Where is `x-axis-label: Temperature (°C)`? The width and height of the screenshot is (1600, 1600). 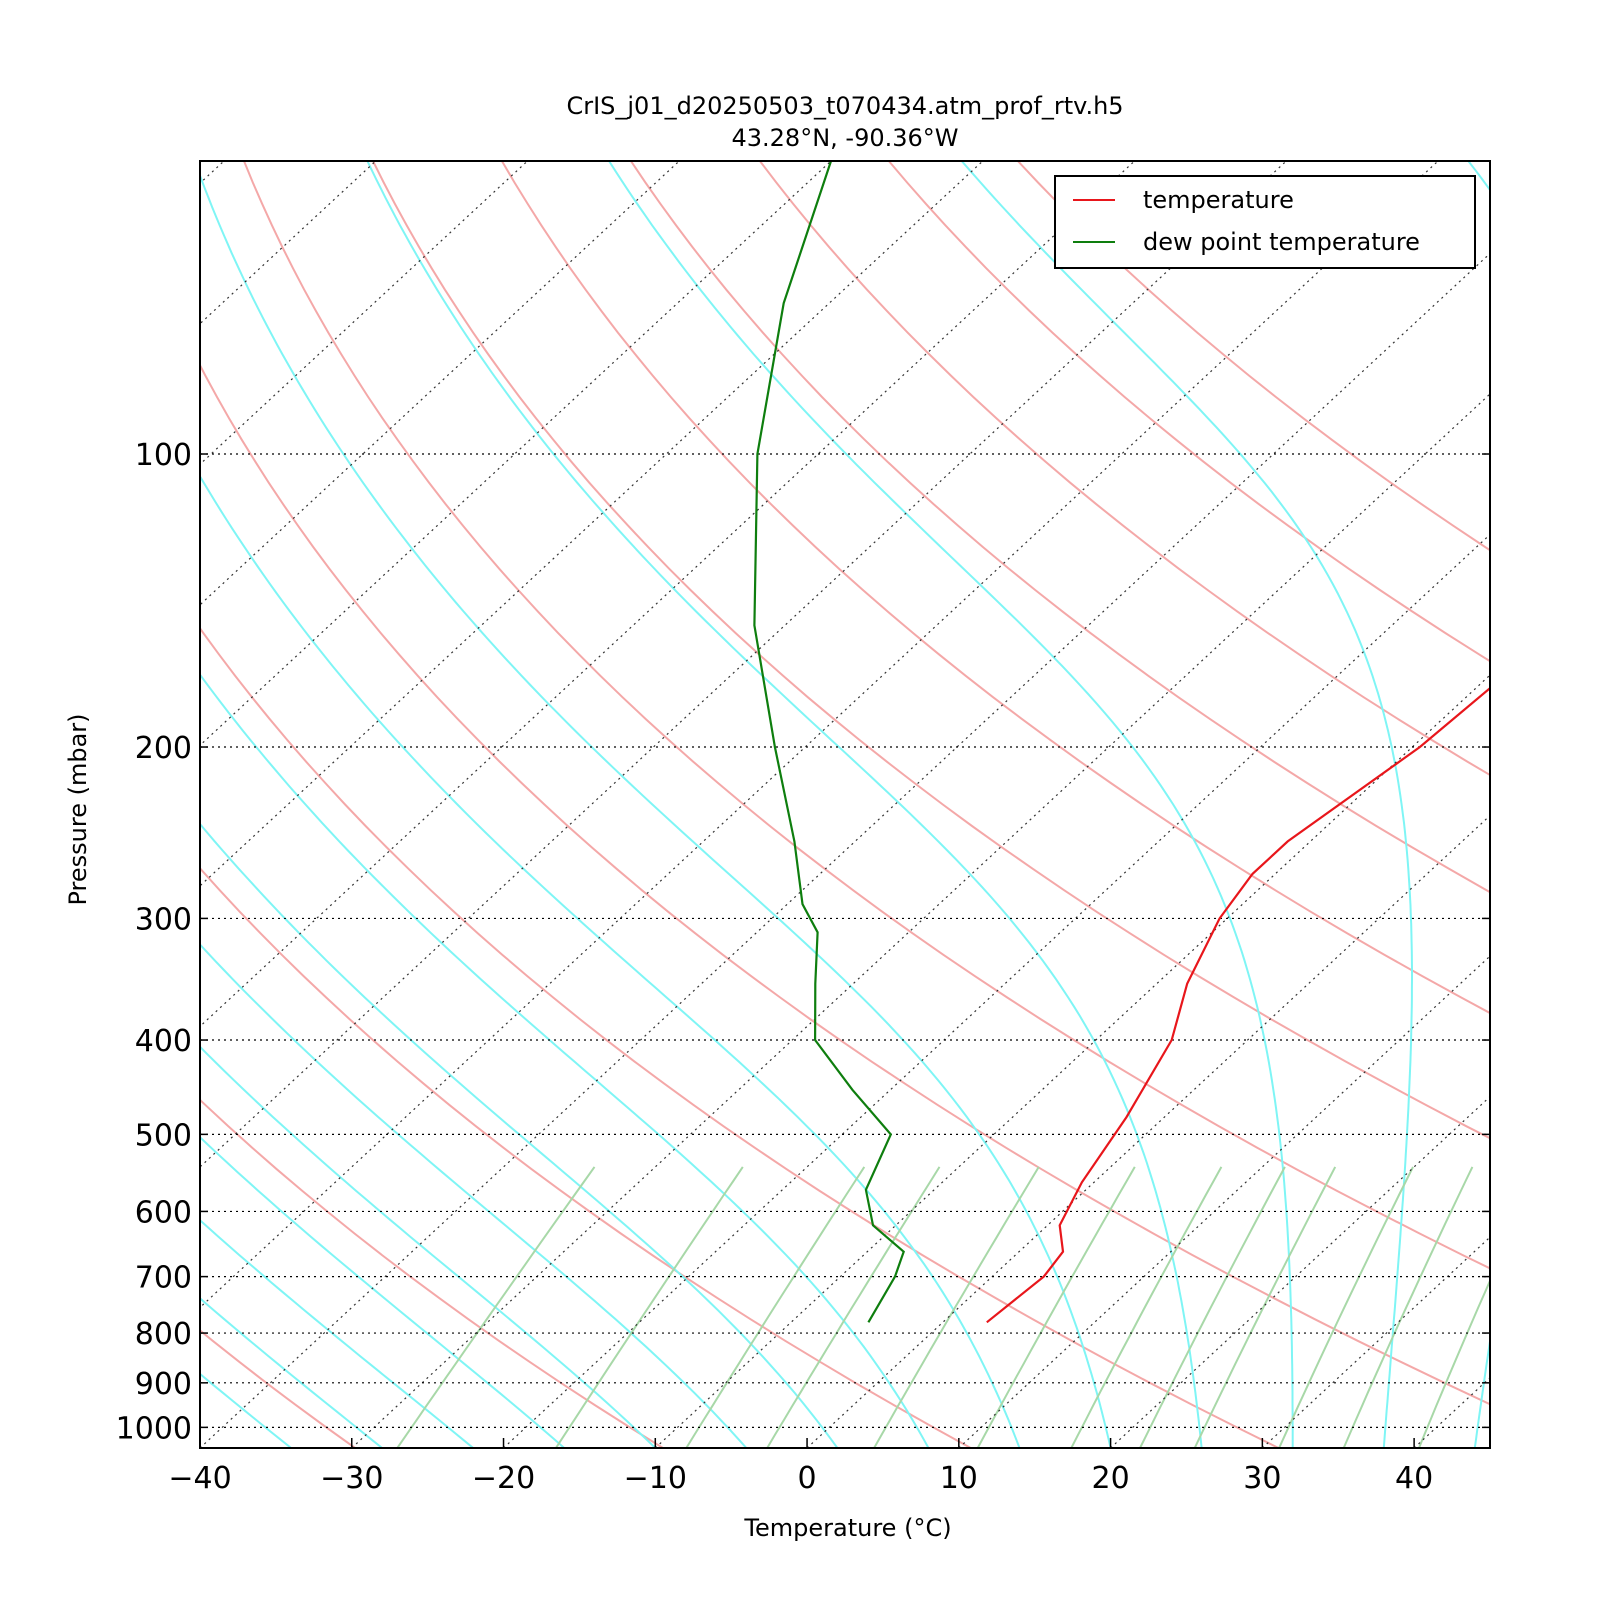
x-axis-label: Temperature (°C) is located at coordinates (847, 1528).